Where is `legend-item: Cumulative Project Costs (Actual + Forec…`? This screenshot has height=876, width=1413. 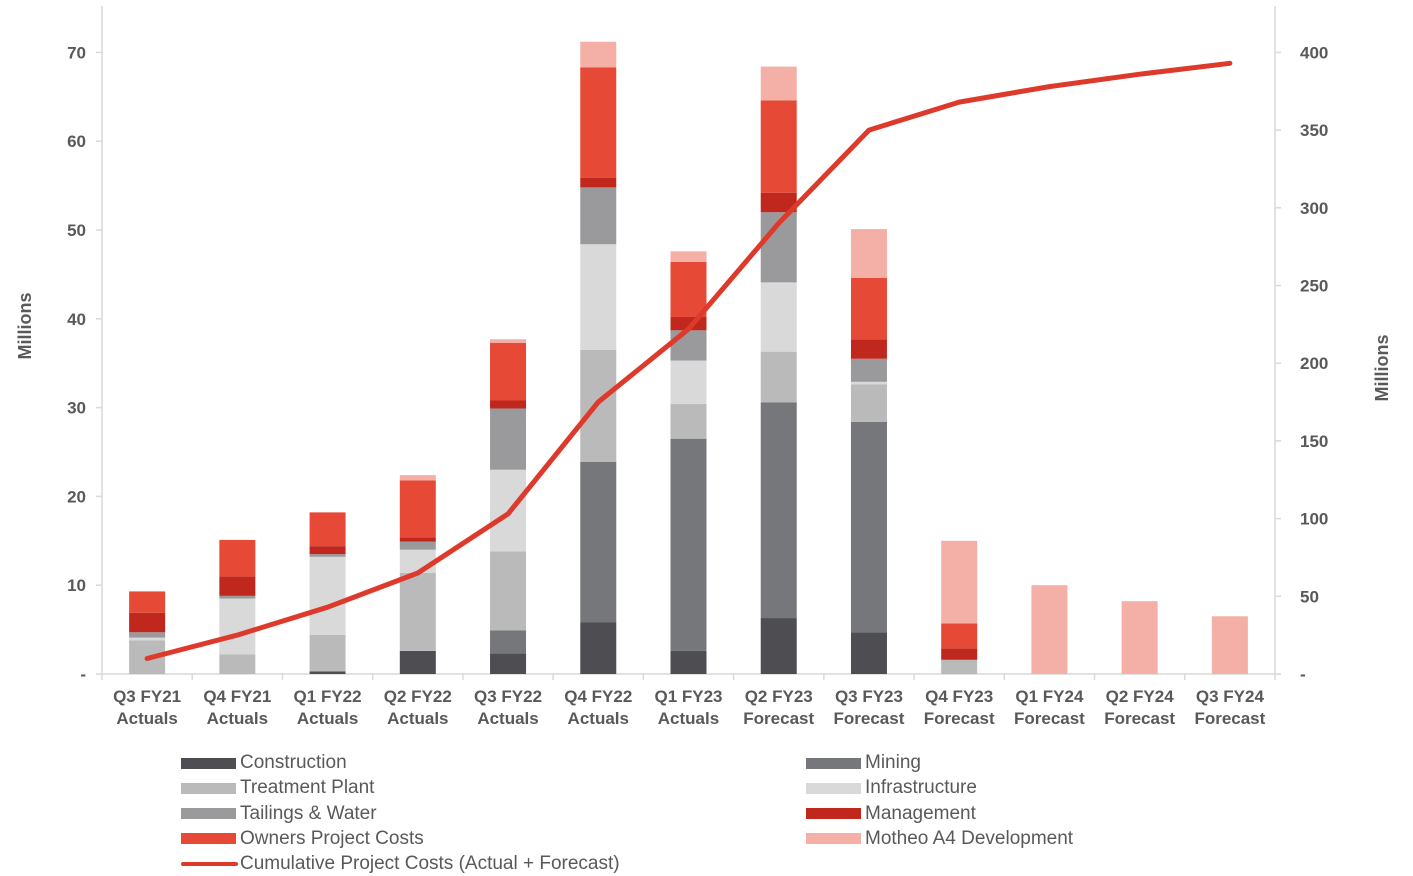
legend-item: Cumulative Project Costs (Actual + Forec… is located at coordinates (400, 864).